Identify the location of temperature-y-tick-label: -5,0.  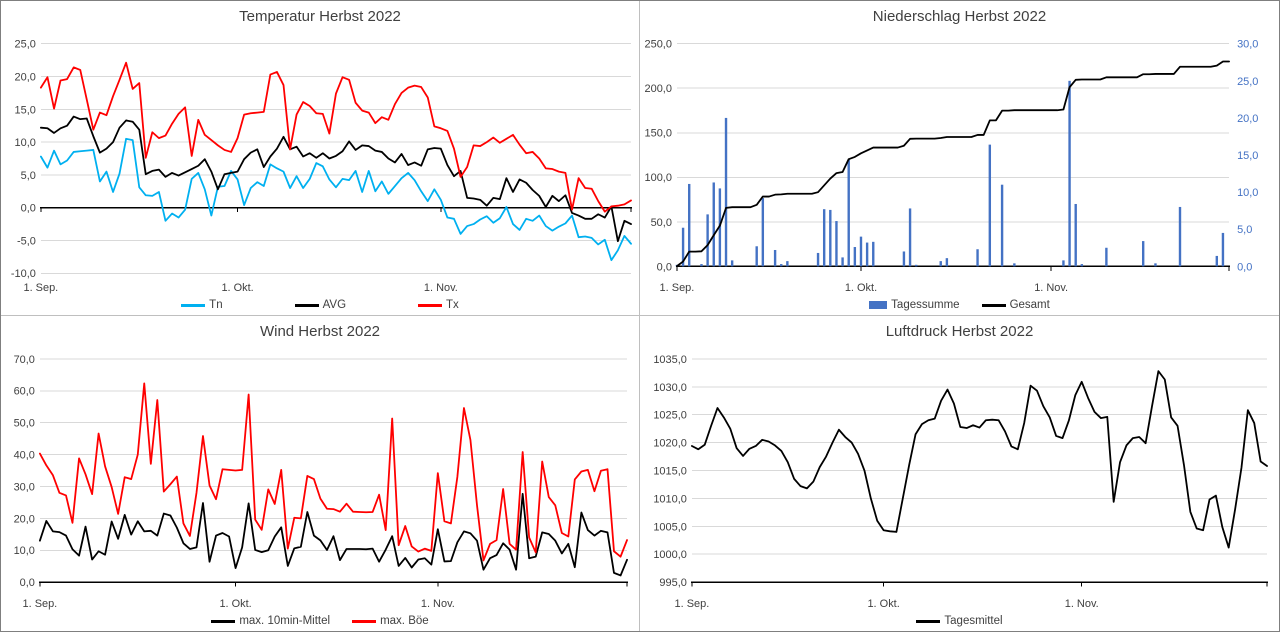
(26, 241).